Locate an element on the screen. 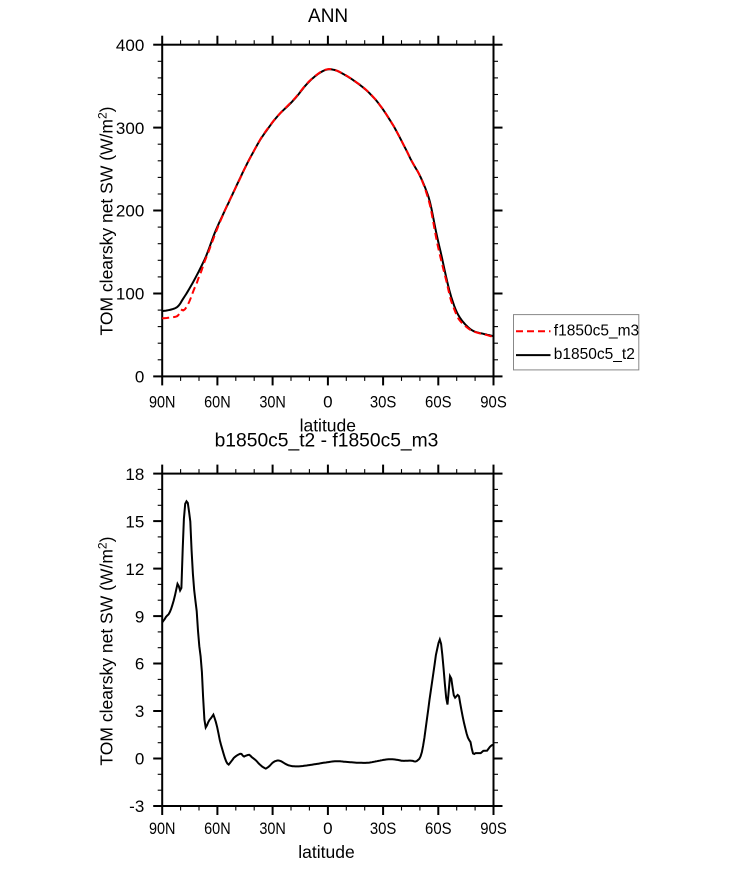  svg-text: 12 is located at coordinates (134, 569).